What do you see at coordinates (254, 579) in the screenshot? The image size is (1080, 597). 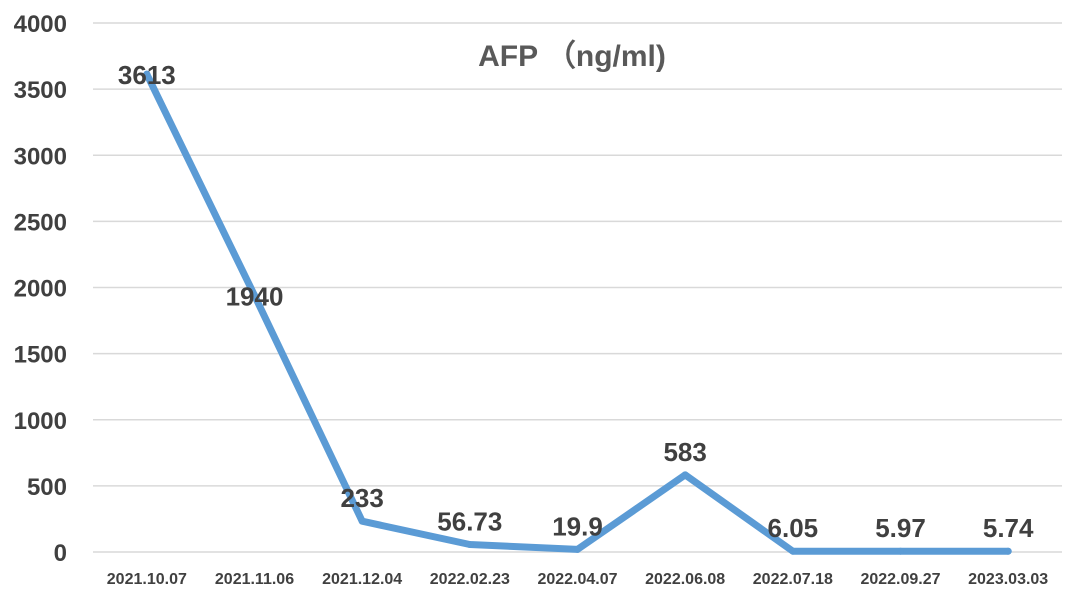 I see `x-tick-label: 2021.11.06` at bounding box center [254, 579].